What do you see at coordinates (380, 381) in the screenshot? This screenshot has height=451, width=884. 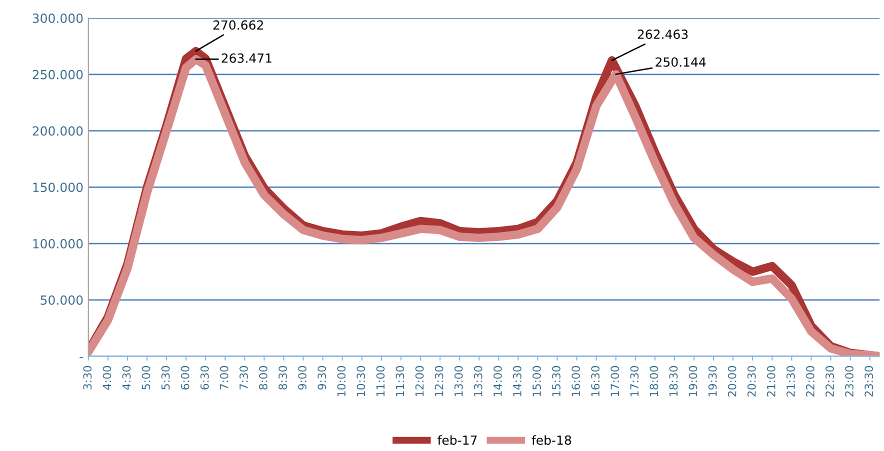 I see `x-tick-label: 11:00` at bounding box center [380, 381].